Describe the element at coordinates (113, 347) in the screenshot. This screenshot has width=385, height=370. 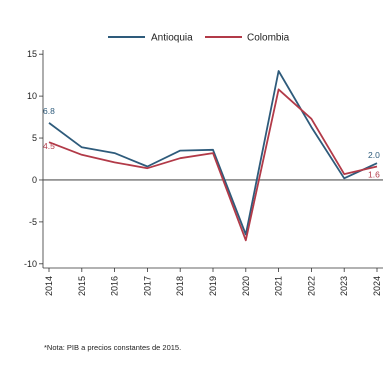
I see `footnote: *Nota: PIB a precios constantes de 2015.` at that location.